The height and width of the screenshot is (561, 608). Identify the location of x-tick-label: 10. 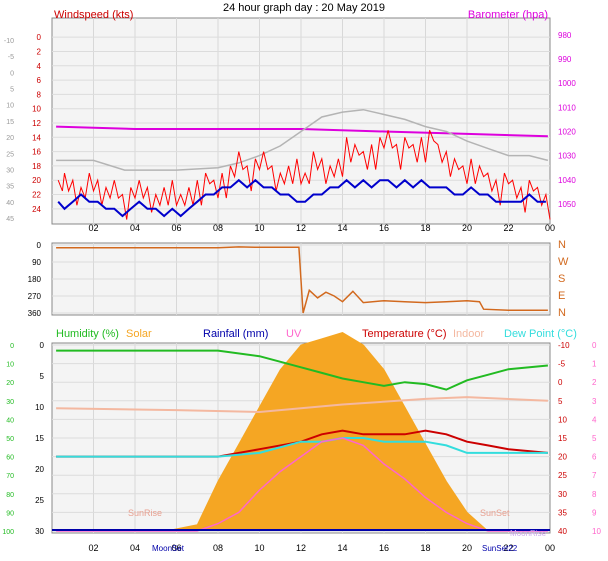
(259, 548).